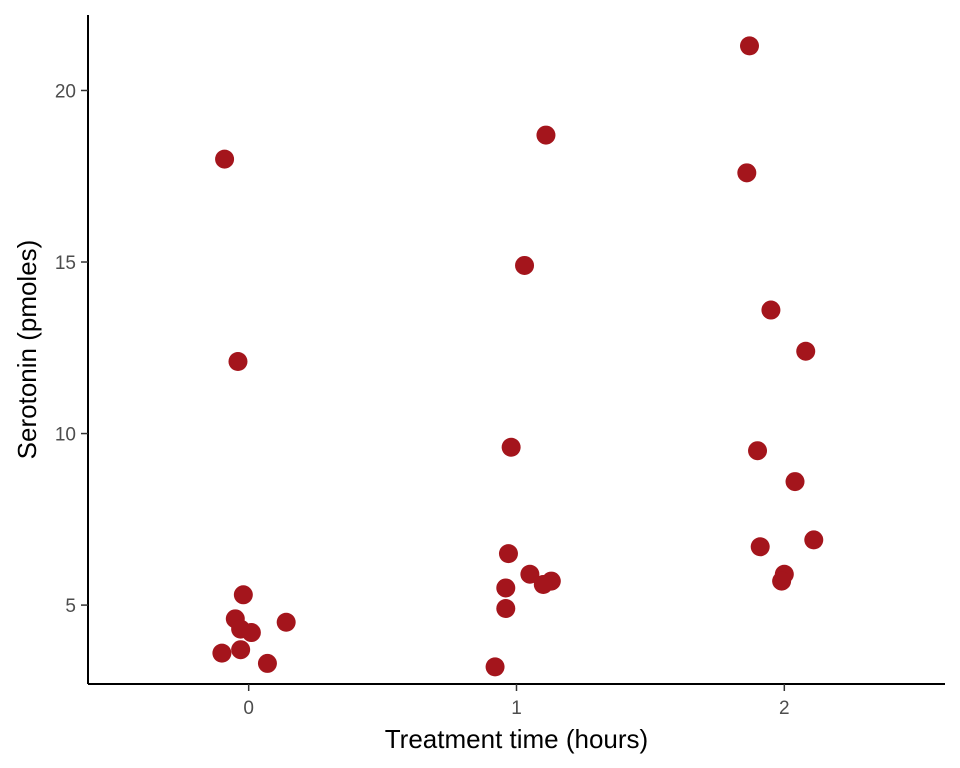 This screenshot has width=960, height=768. What do you see at coordinates (248, 708) in the screenshot?
I see `x-tick-label: 0` at bounding box center [248, 708].